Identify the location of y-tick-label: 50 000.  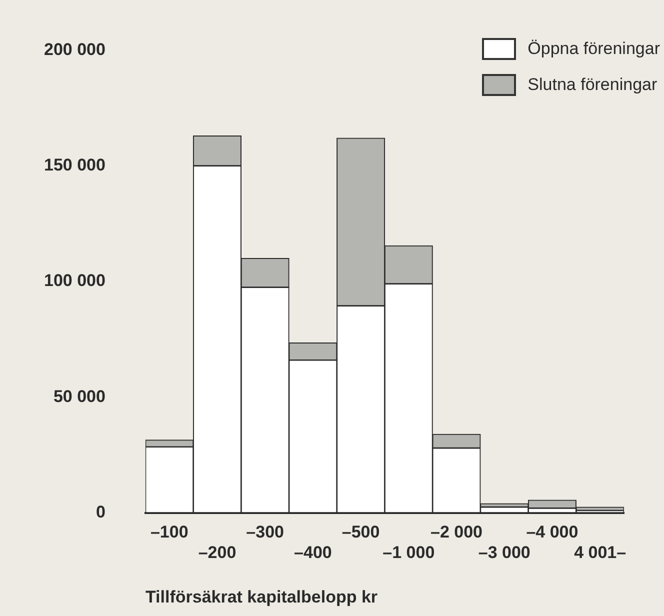
(79, 396).